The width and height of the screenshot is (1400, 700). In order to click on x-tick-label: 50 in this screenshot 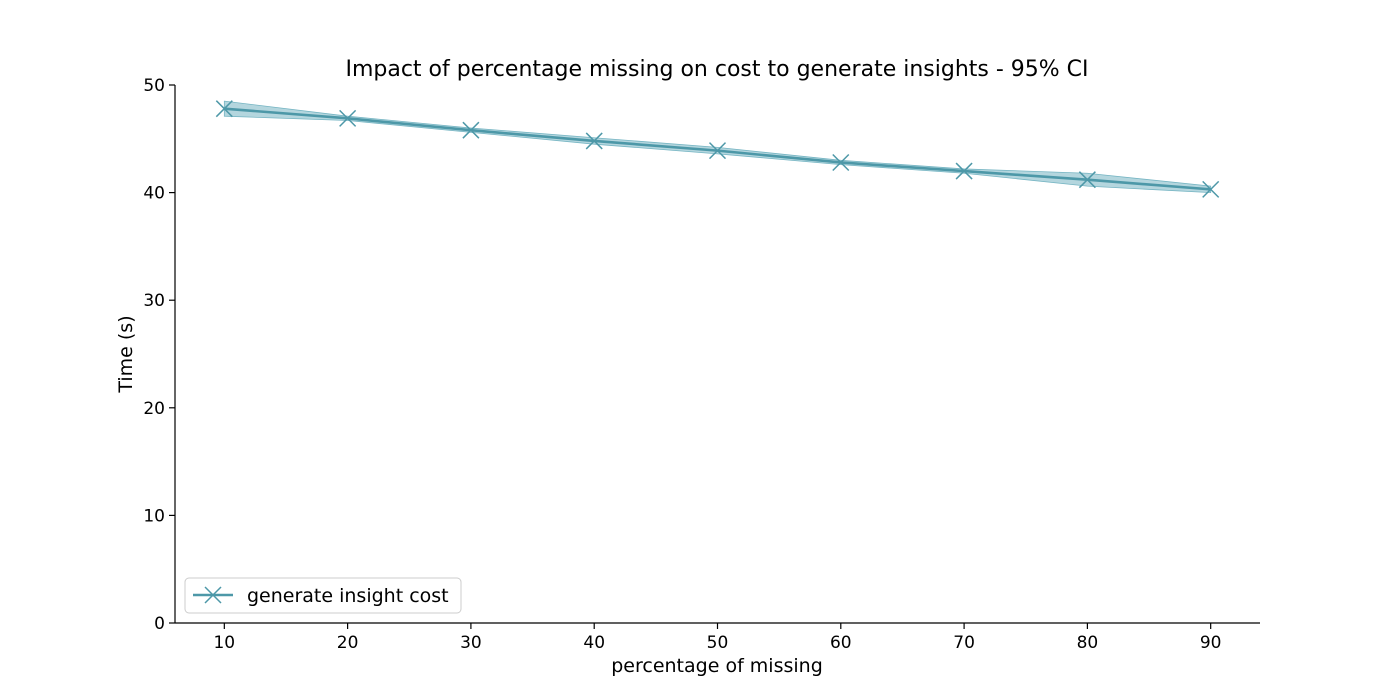, I will do `click(718, 643)`.